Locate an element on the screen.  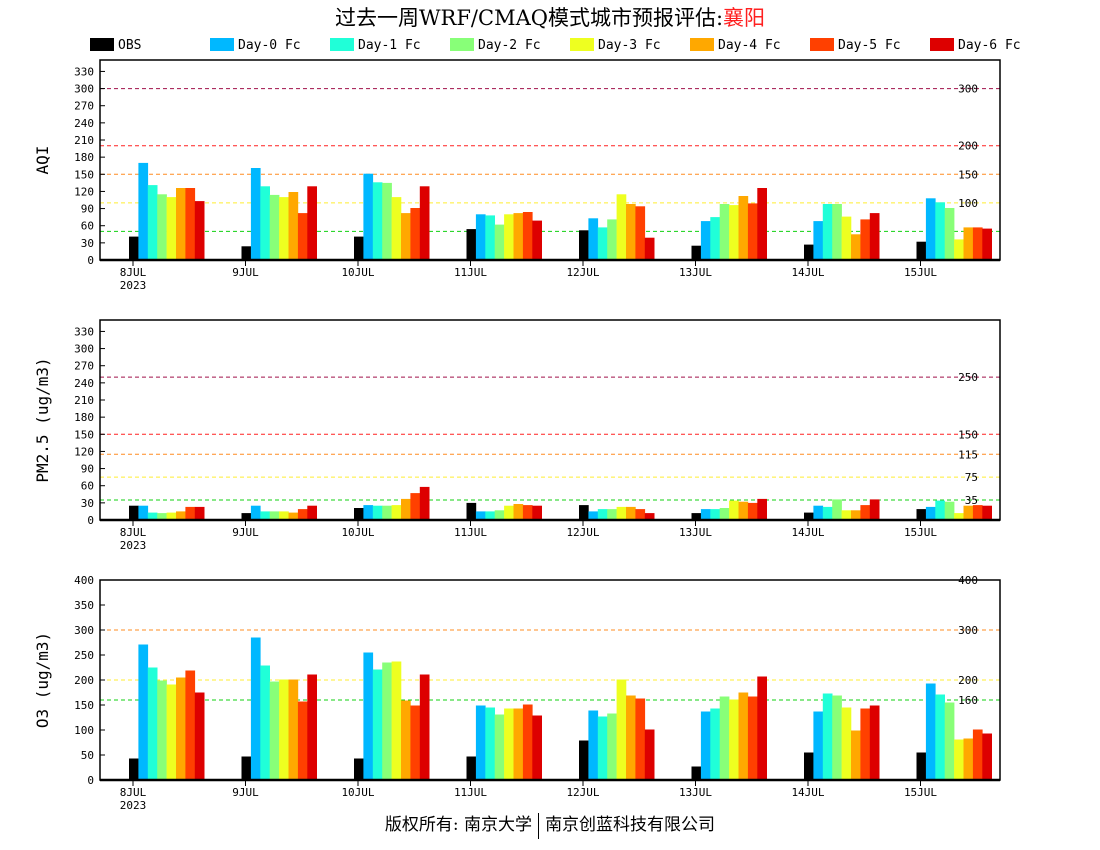
bar-day-3-fc-10JUL is located at coordinates (396, 228).